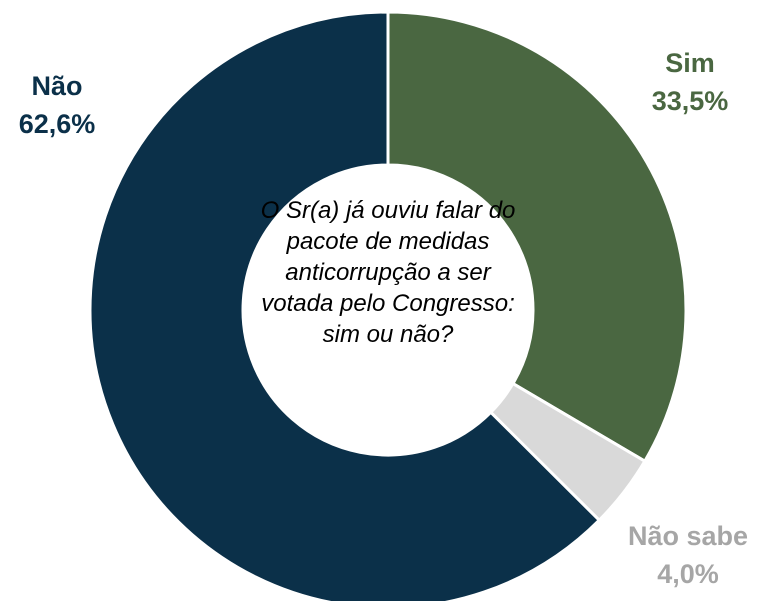  I want to click on slice-value-label: 62,6%, so click(57, 124).